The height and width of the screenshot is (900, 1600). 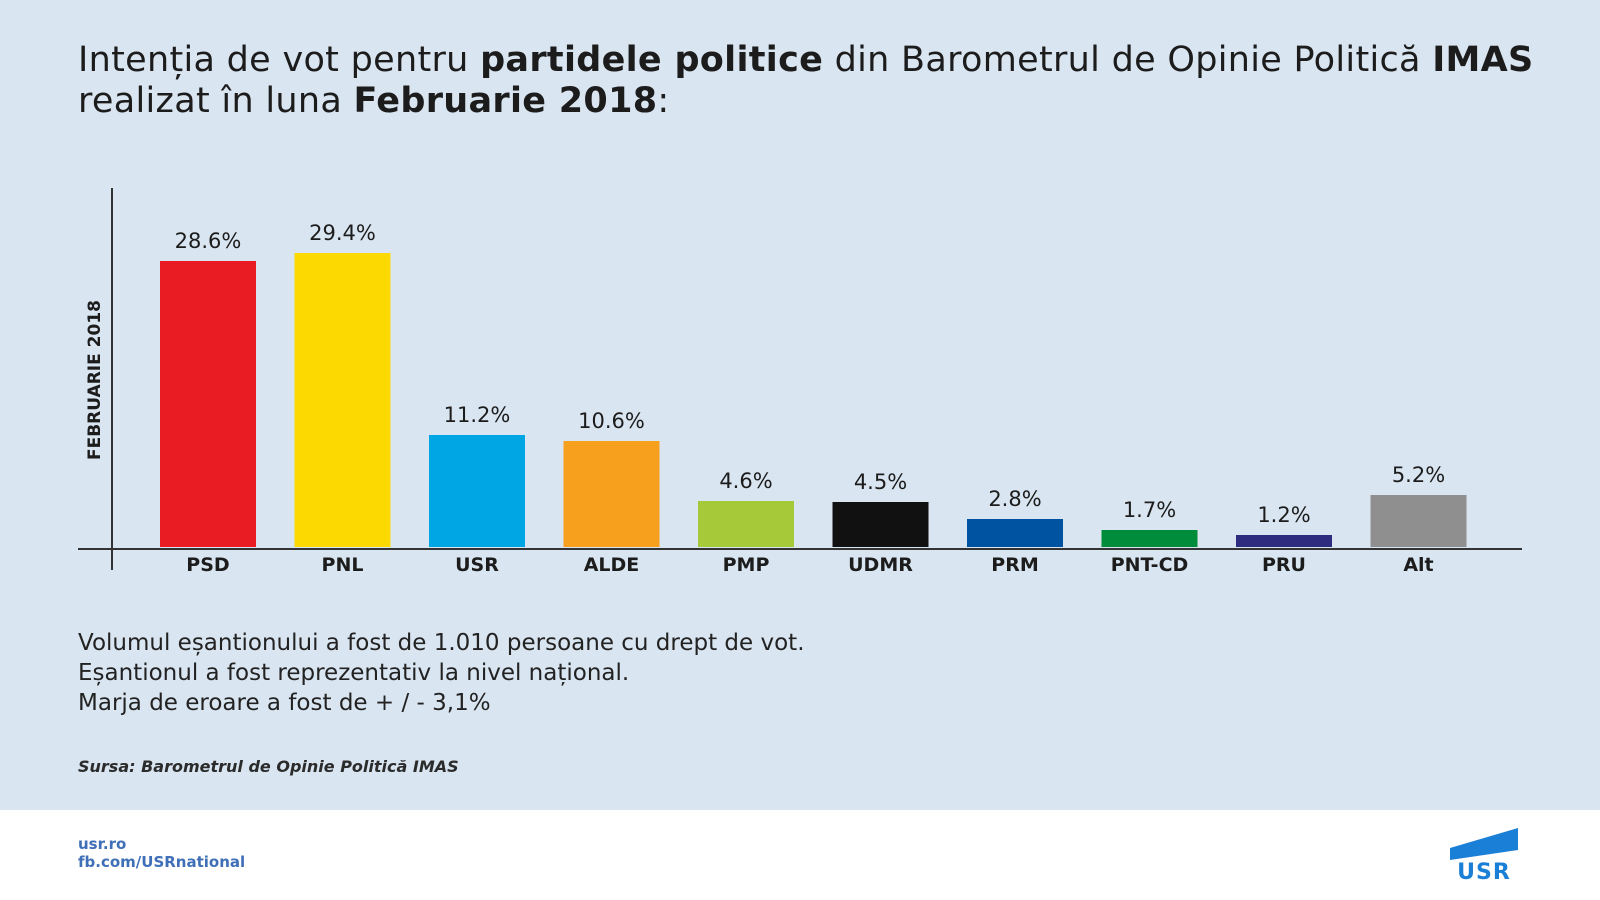 What do you see at coordinates (95, 380) in the screenshot?
I see `y-axis-label: FEBRUARIE 2018` at bounding box center [95, 380].